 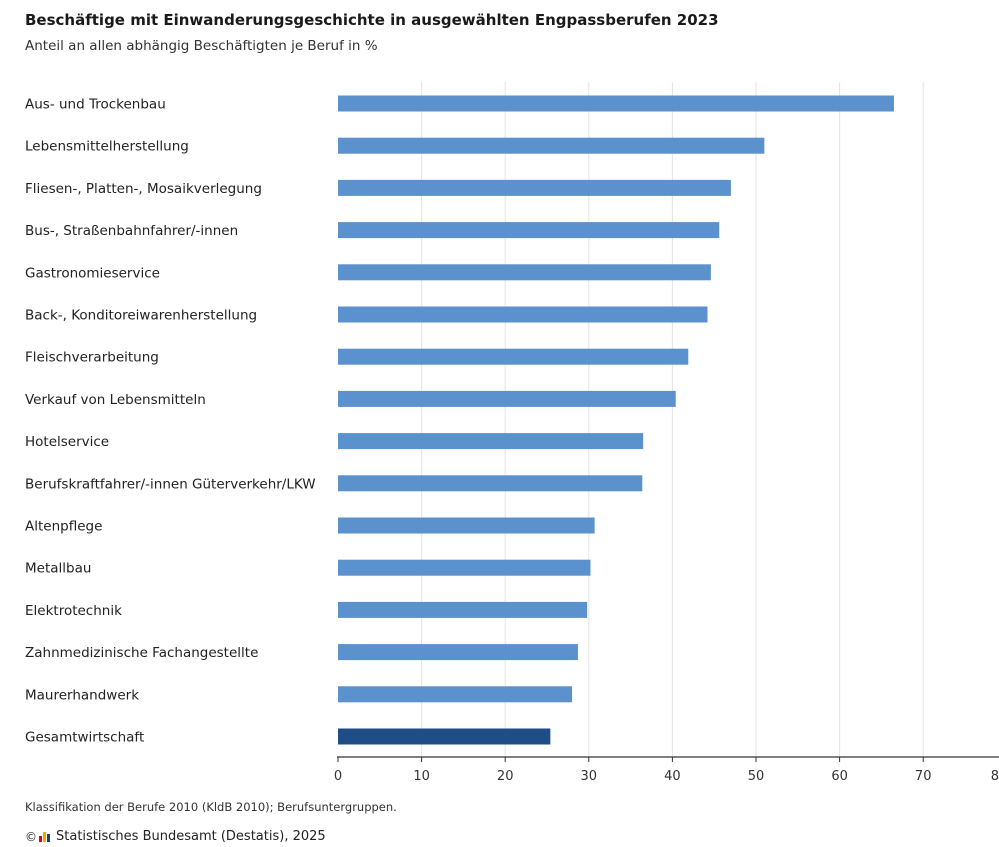 I want to click on category-label: Maurerhandwerk, so click(x=82, y=695).